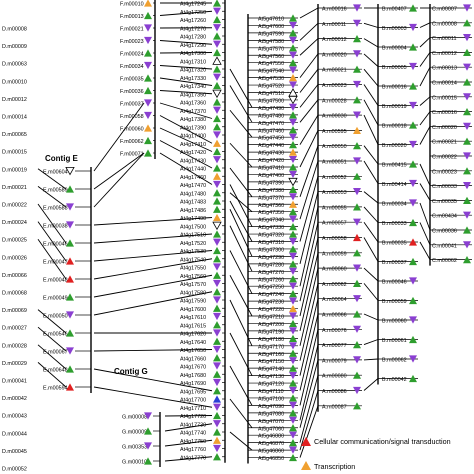 The height and width of the screenshot is (474, 474). What do you see at coordinates (14, 170) in the screenshot?
I see `gene-label-d: D.m00019` at bounding box center [14, 170].